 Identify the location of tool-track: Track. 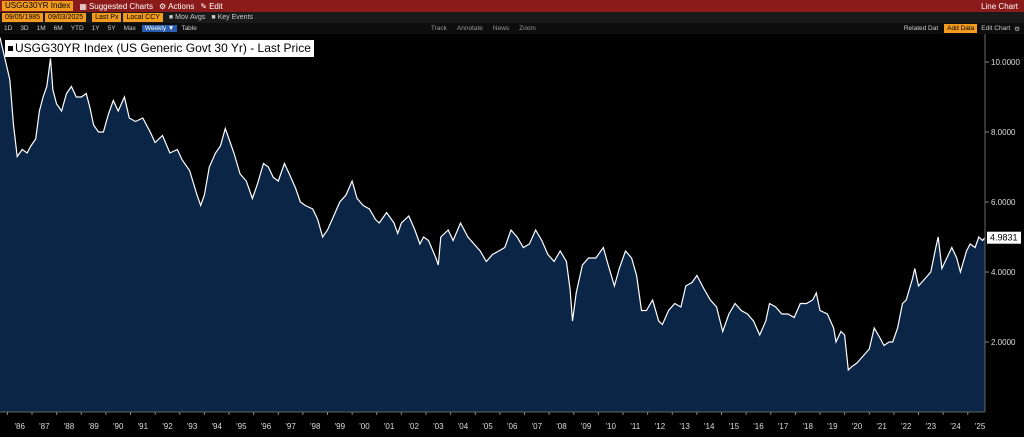
(438, 28).